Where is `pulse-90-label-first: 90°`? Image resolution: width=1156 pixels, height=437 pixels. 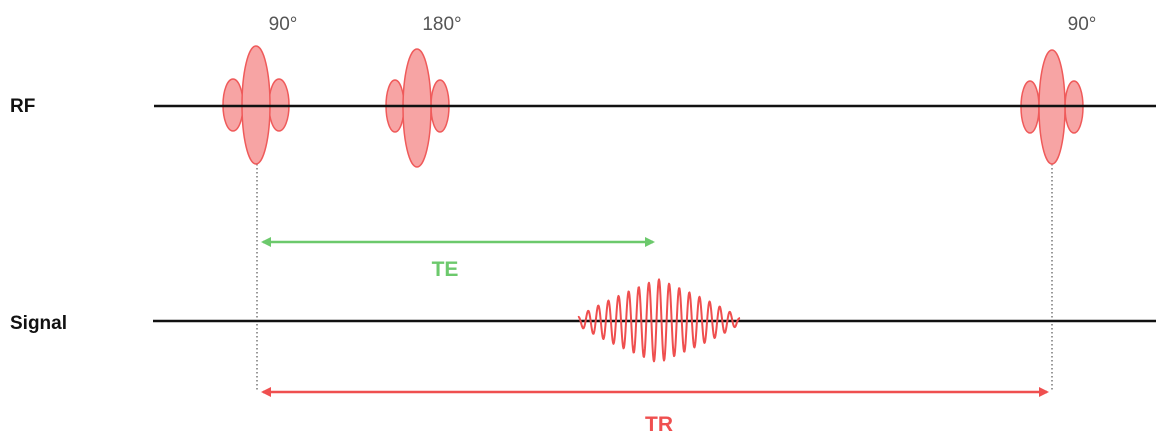
pulse-90-label-first: 90° is located at coordinates (283, 24).